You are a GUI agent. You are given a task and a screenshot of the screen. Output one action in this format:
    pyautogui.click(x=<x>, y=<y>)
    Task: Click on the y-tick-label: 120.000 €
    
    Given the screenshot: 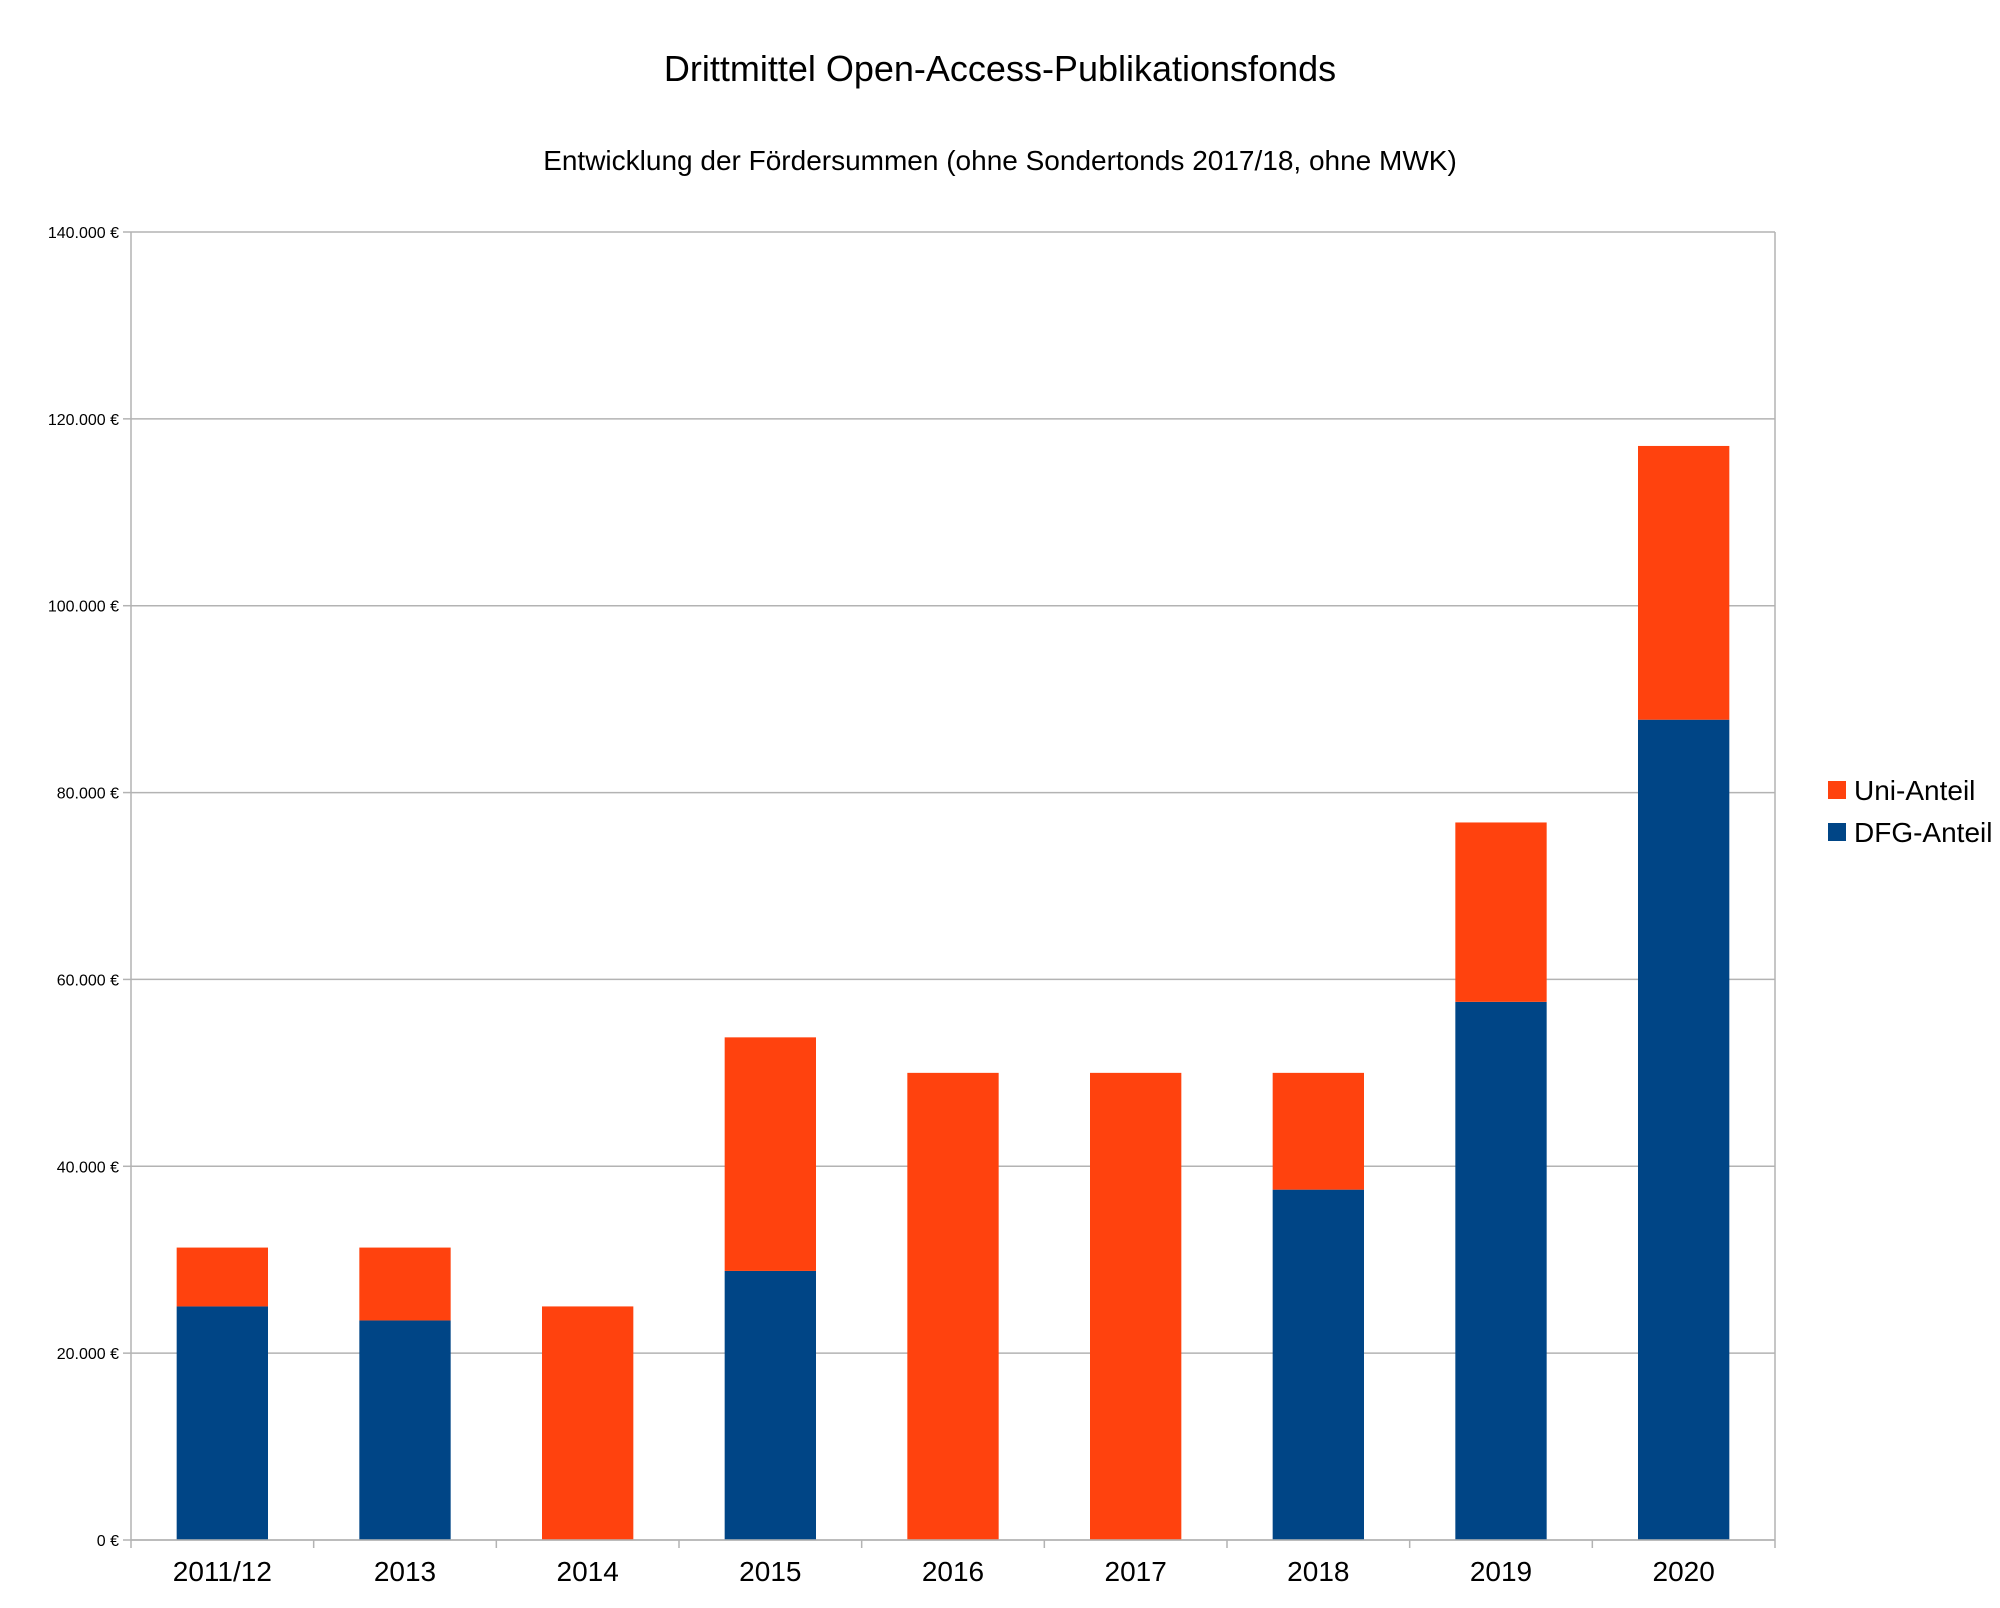 What is the action you would take?
    pyautogui.click(x=83, y=420)
    